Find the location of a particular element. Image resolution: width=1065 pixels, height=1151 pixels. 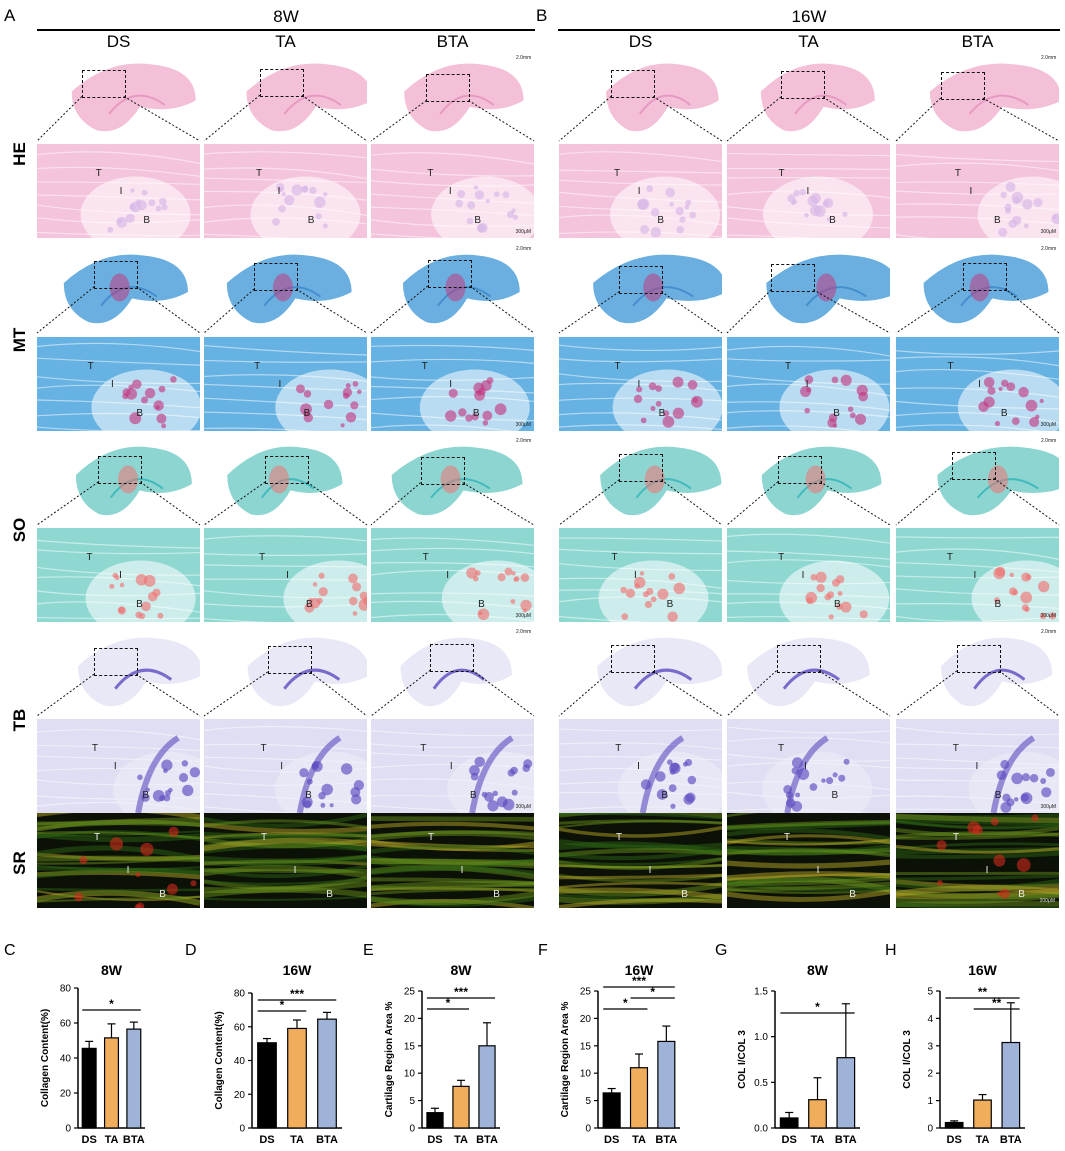

column-bta-16w: BTA is located at coordinates (977, 41).